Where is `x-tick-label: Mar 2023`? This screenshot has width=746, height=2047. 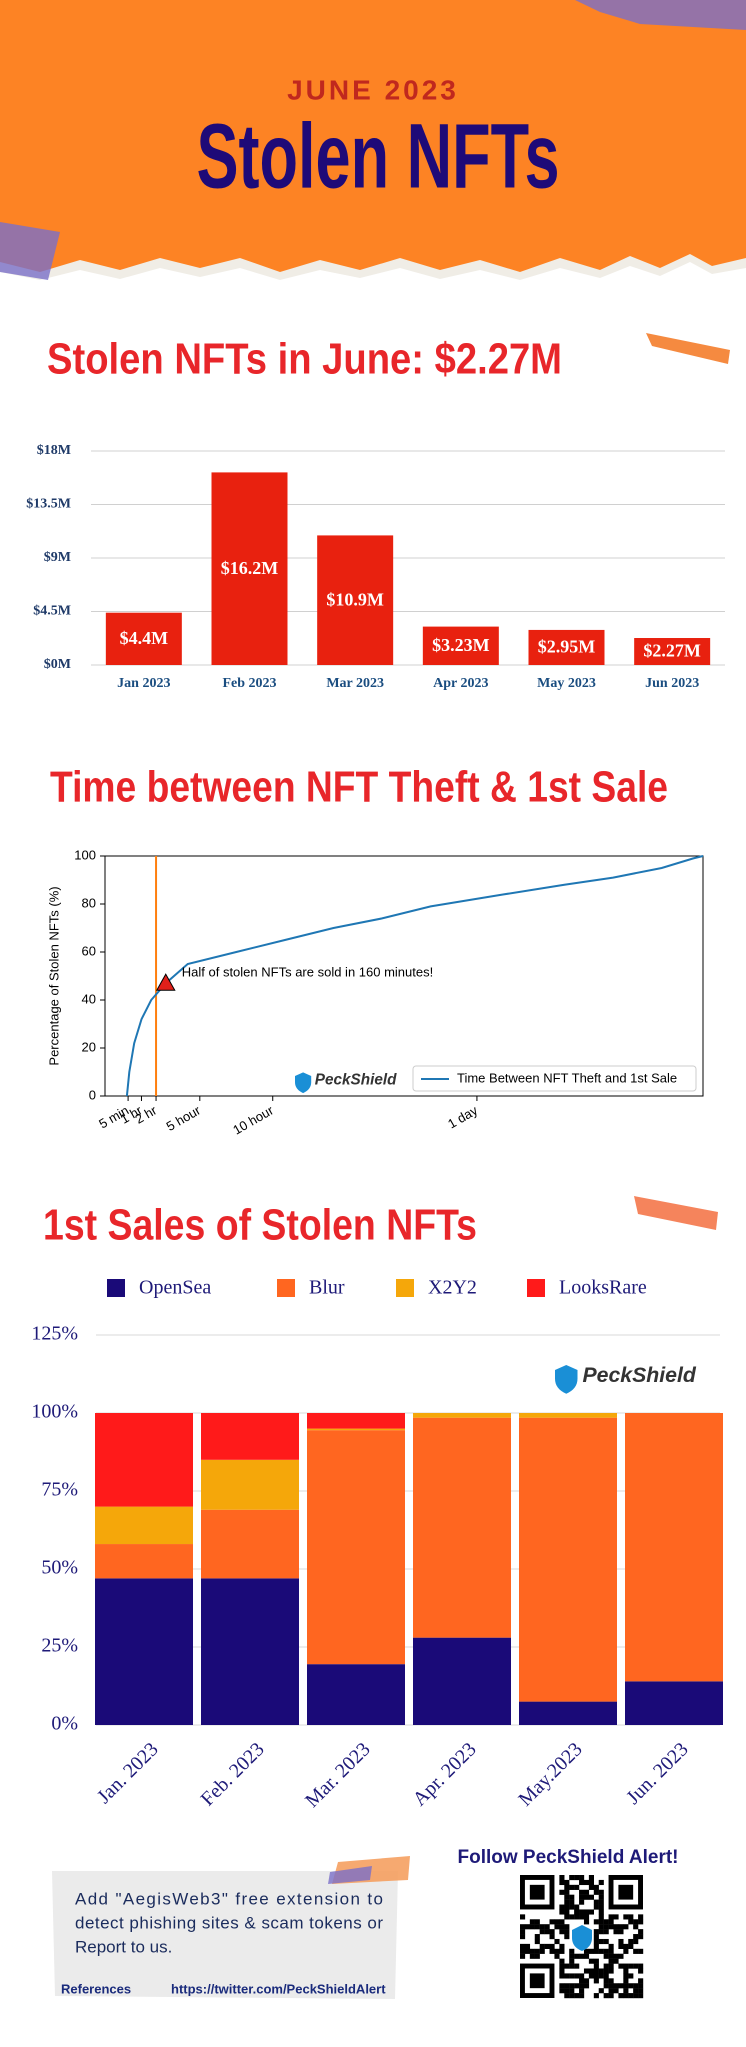
x-tick-label: Mar 2023 is located at coordinates (355, 683).